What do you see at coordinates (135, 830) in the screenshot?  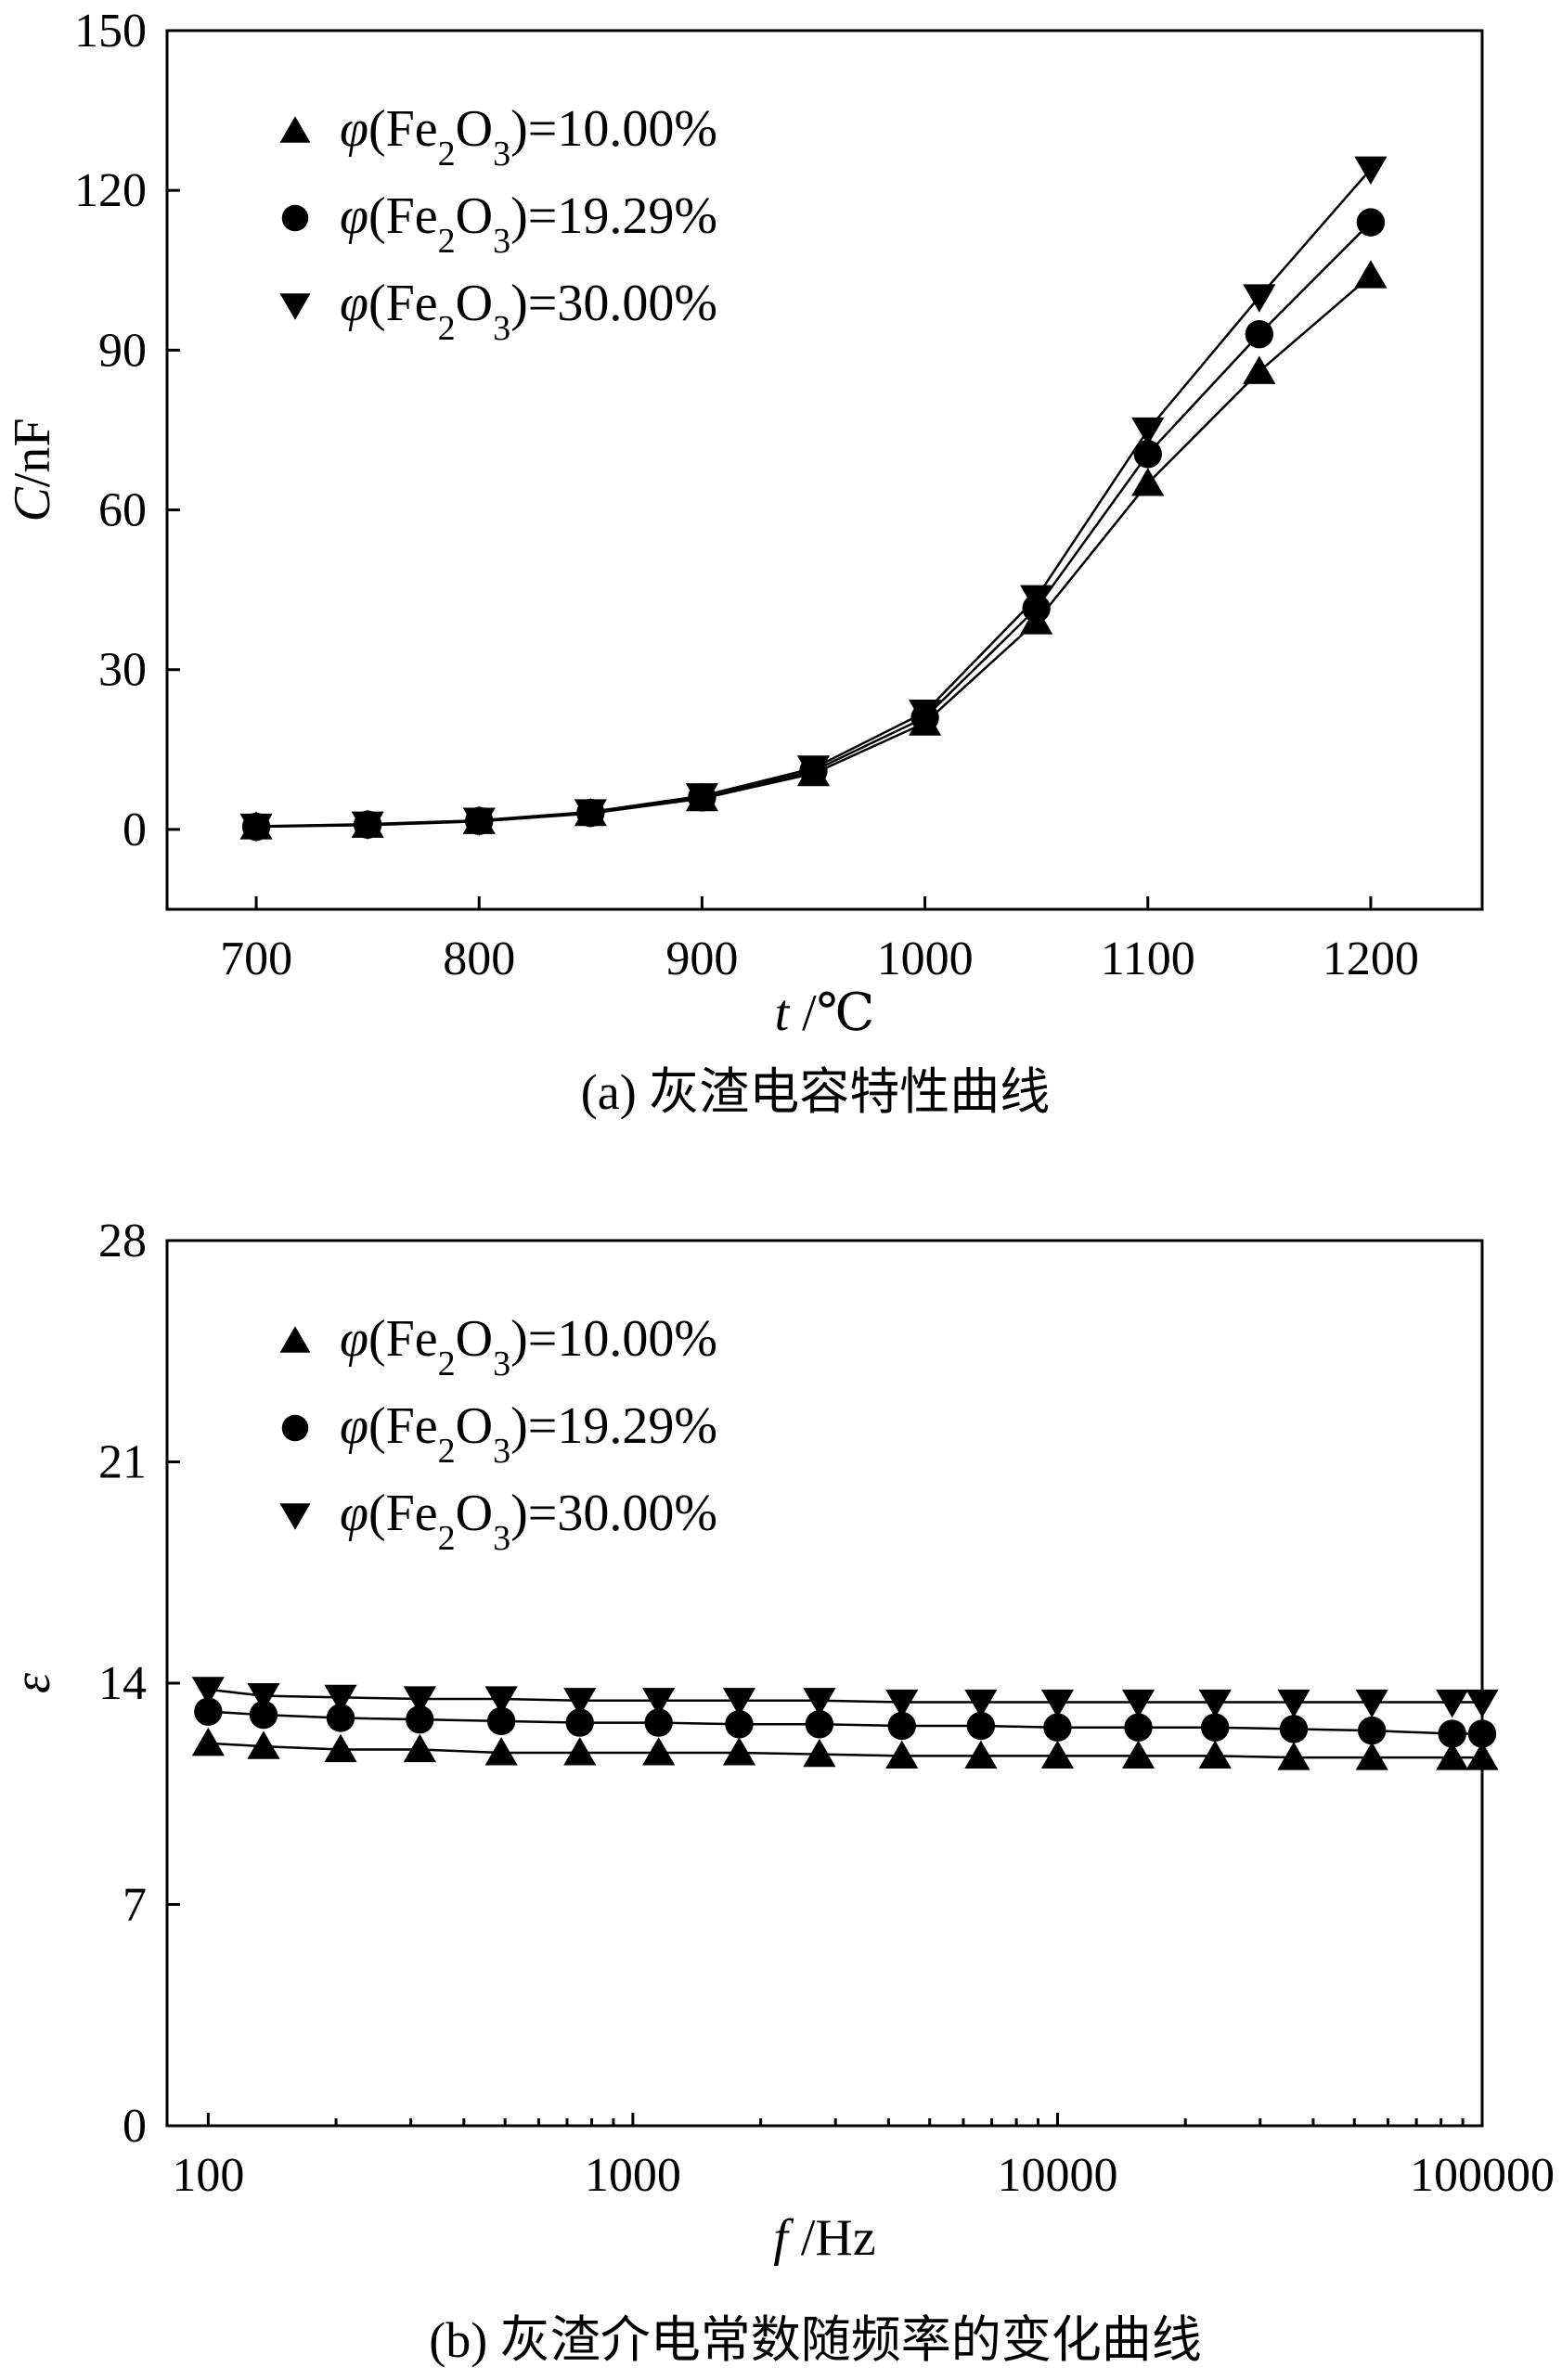 I see `panel-a-y-tick-label: 0` at bounding box center [135, 830].